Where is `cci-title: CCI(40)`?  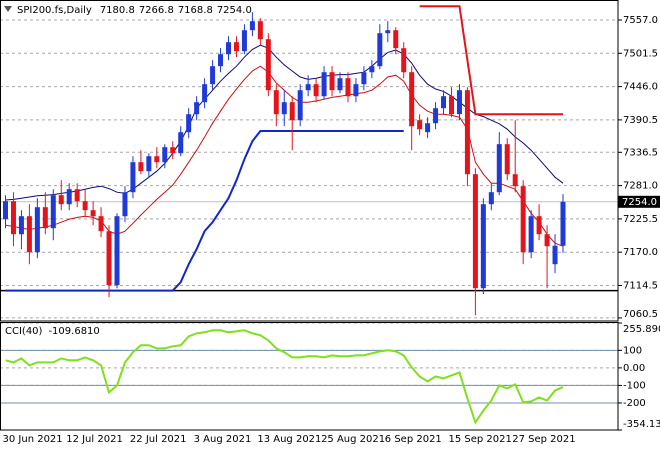 cci-title: CCI(40) is located at coordinates (24, 331).